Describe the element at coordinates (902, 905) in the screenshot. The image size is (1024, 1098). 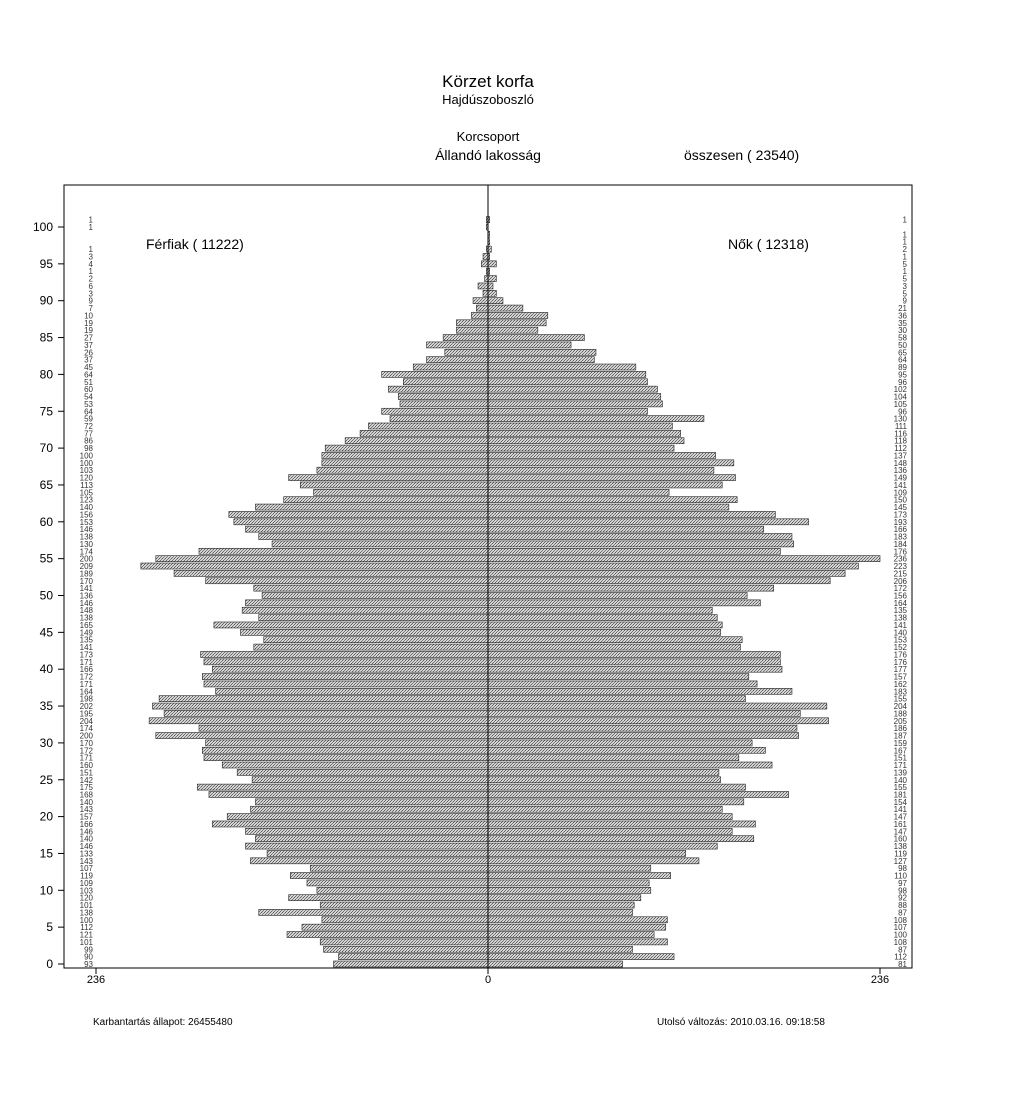
I see `female-value-age-8: 88` at that location.